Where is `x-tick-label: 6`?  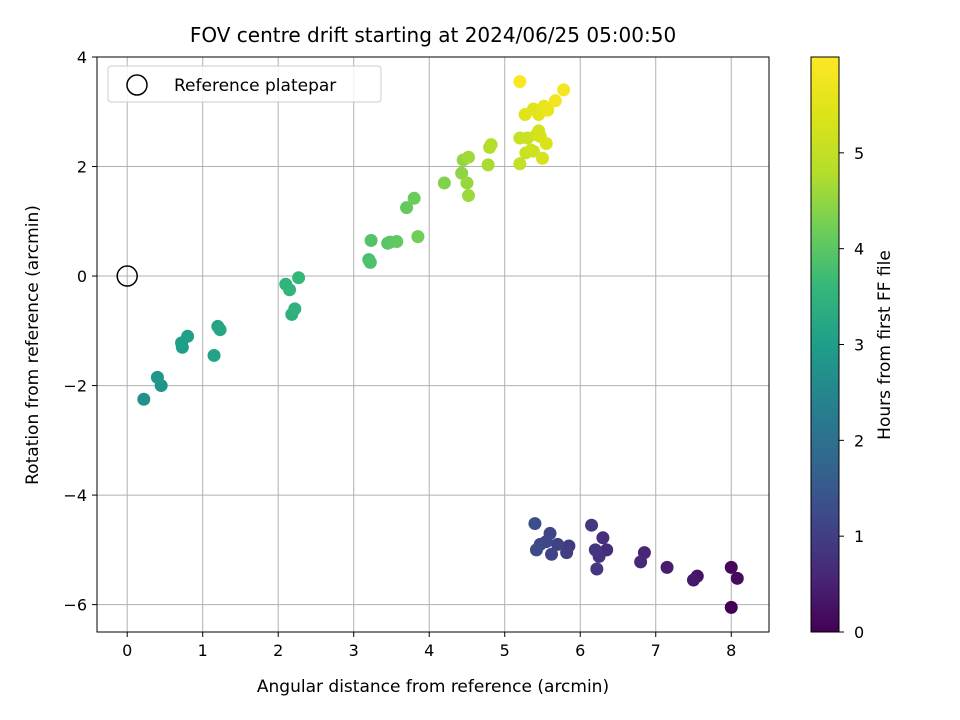
x-tick-label: 6 is located at coordinates (580, 650).